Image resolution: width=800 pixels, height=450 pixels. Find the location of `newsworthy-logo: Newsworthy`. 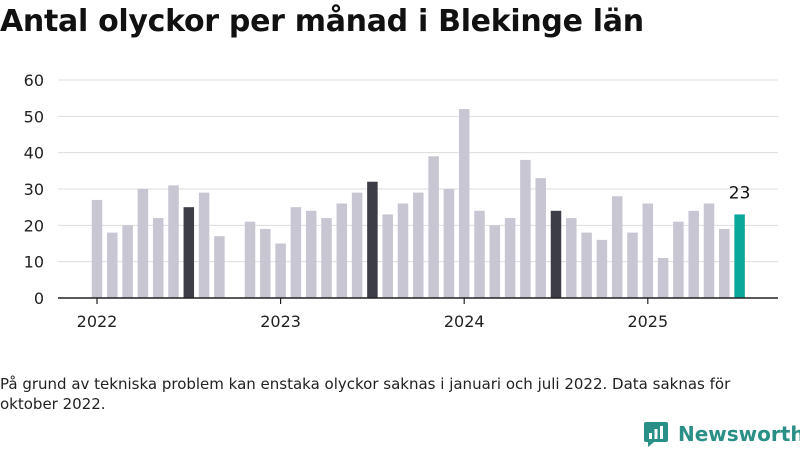

newsworthy-logo: Newsworthy is located at coordinates (722, 434).